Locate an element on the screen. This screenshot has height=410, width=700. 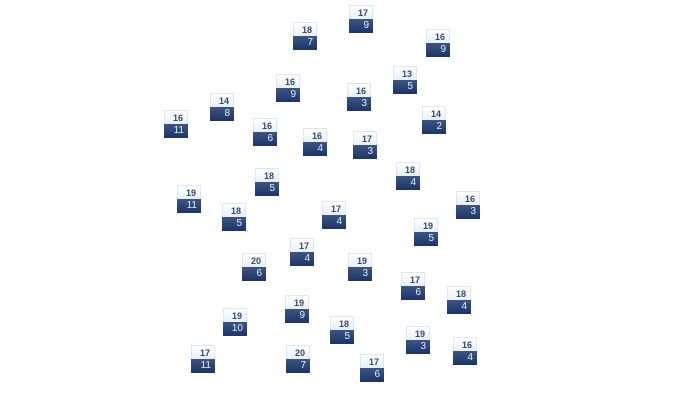
node: 19 10 is located at coordinates (235, 322).